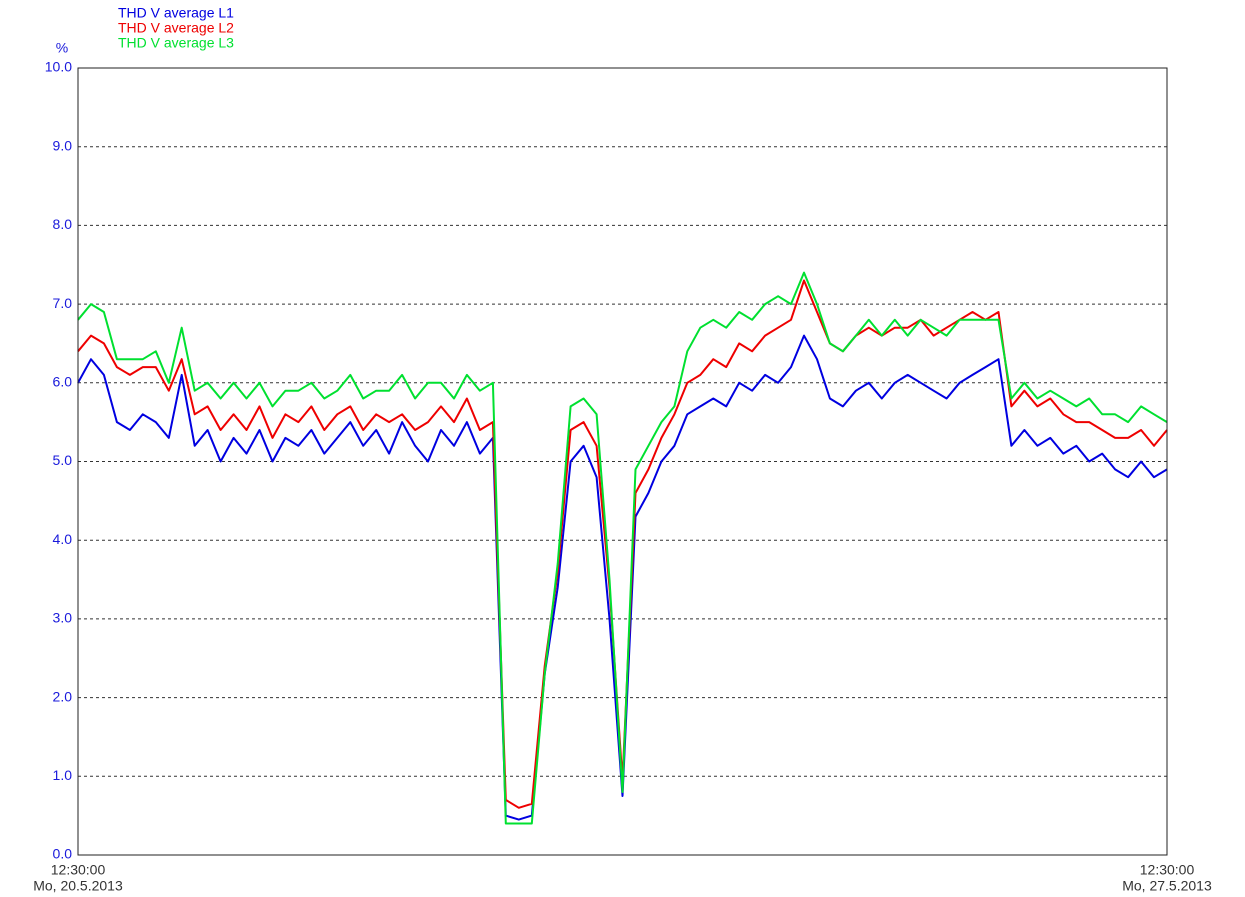 The image size is (1245, 897). I want to click on legend-entry: THD V average L2, so click(176, 28).